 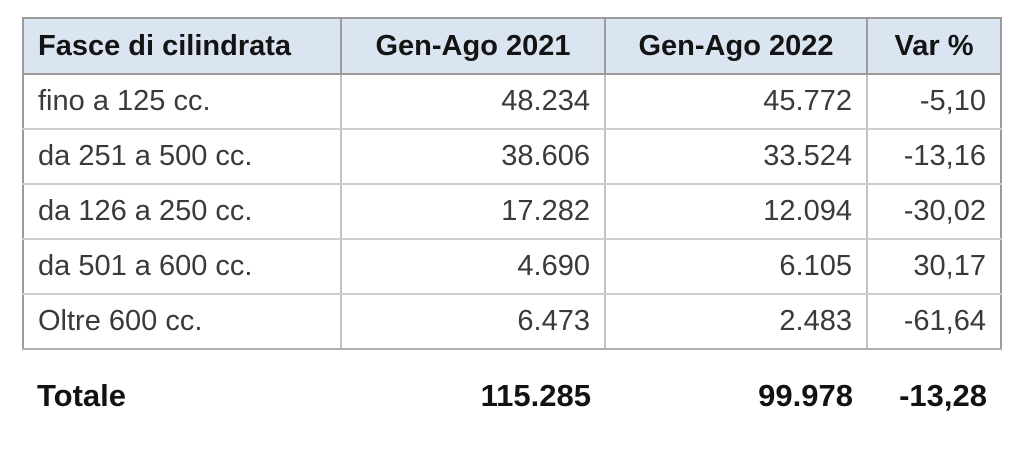 What do you see at coordinates (736, 212) in the screenshot?
I see `cell-2022: 12.094` at bounding box center [736, 212].